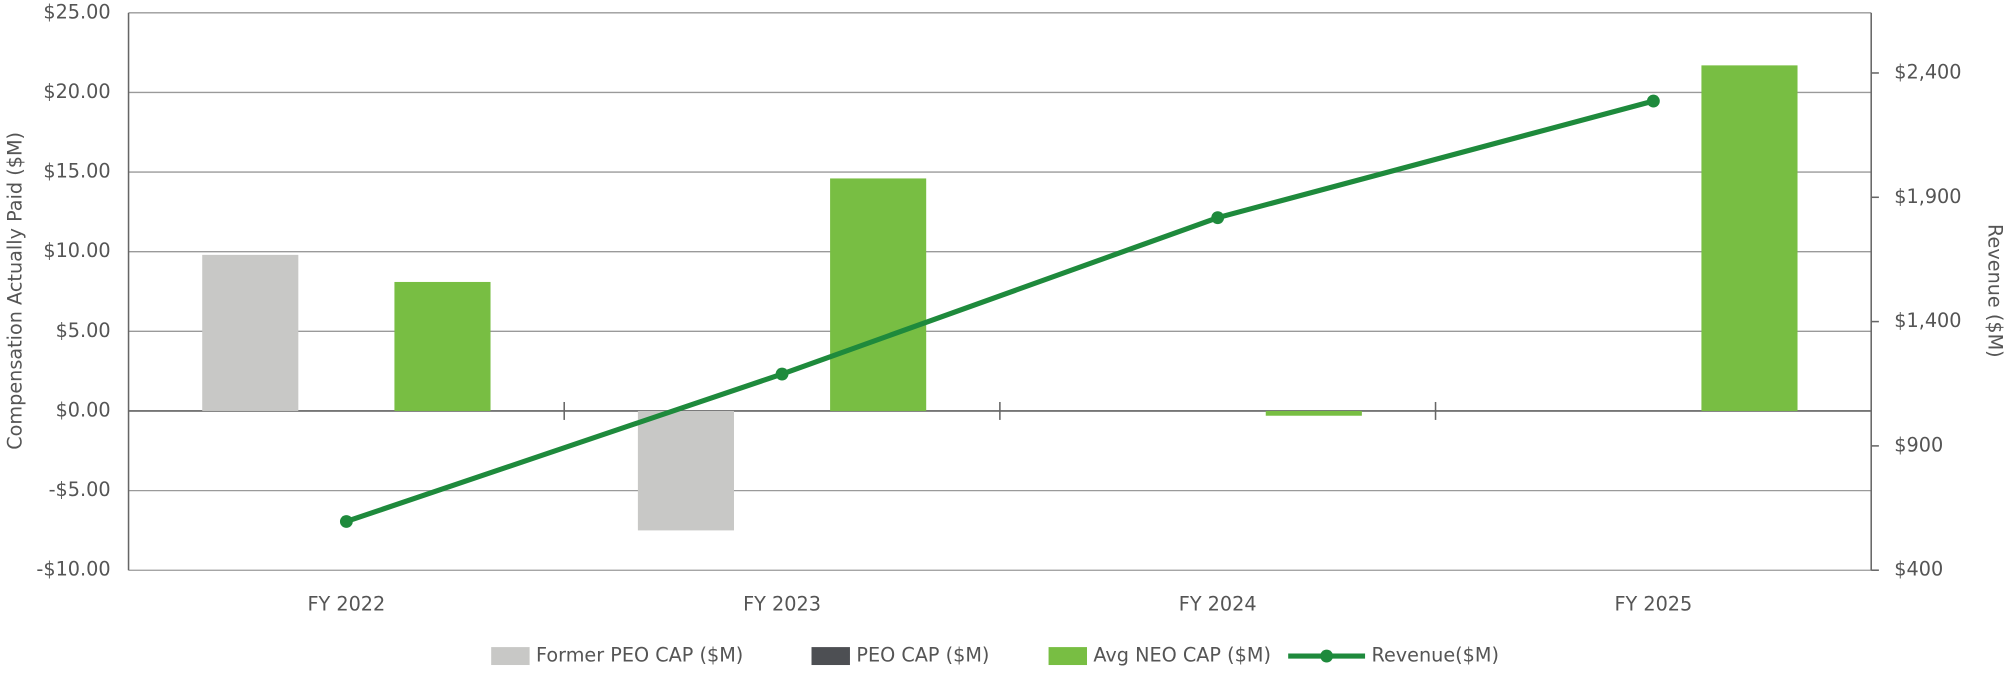 The image size is (2010, 674). What do you see at coordinates (80, 489) in the screenshot?
I see `y-tick-label: -$5.00` at bounding box center [80, 489].